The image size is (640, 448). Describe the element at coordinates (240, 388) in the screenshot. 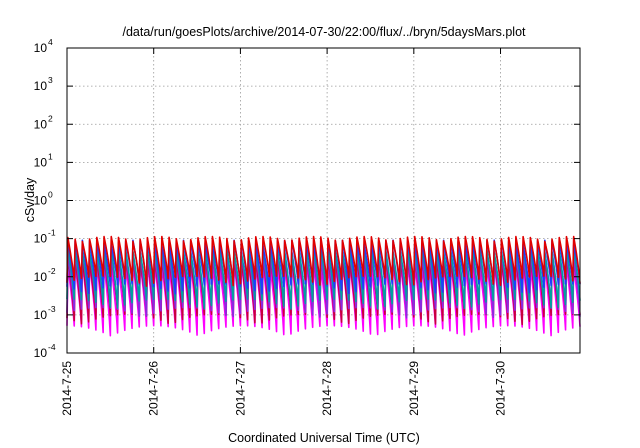

I see `x-tick-label: 2014-7-27` at that location.